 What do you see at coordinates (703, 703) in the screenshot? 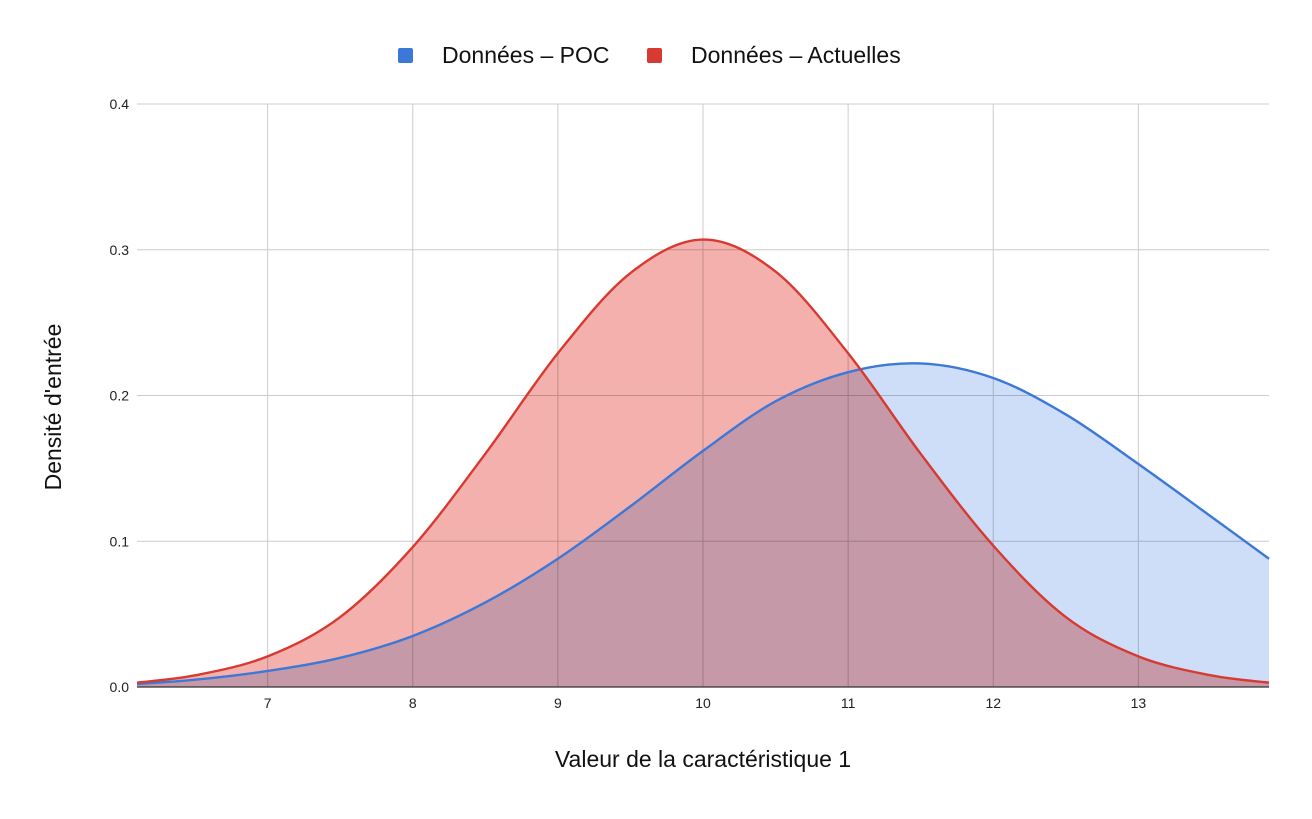
I see `x-tick-label: 10` at bounding box center [703, 703].